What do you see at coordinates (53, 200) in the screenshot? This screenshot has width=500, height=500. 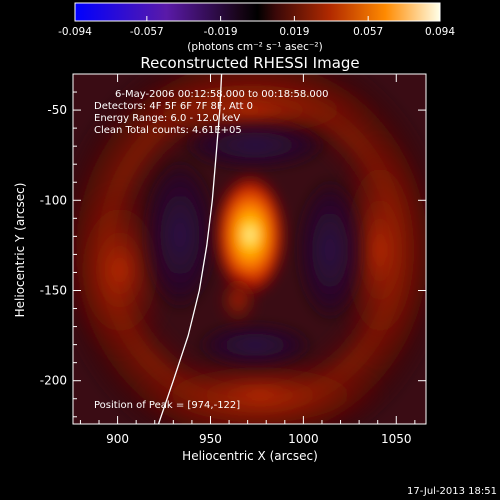 I see `y-tick-label: -100` at bounding box center [53, 200].